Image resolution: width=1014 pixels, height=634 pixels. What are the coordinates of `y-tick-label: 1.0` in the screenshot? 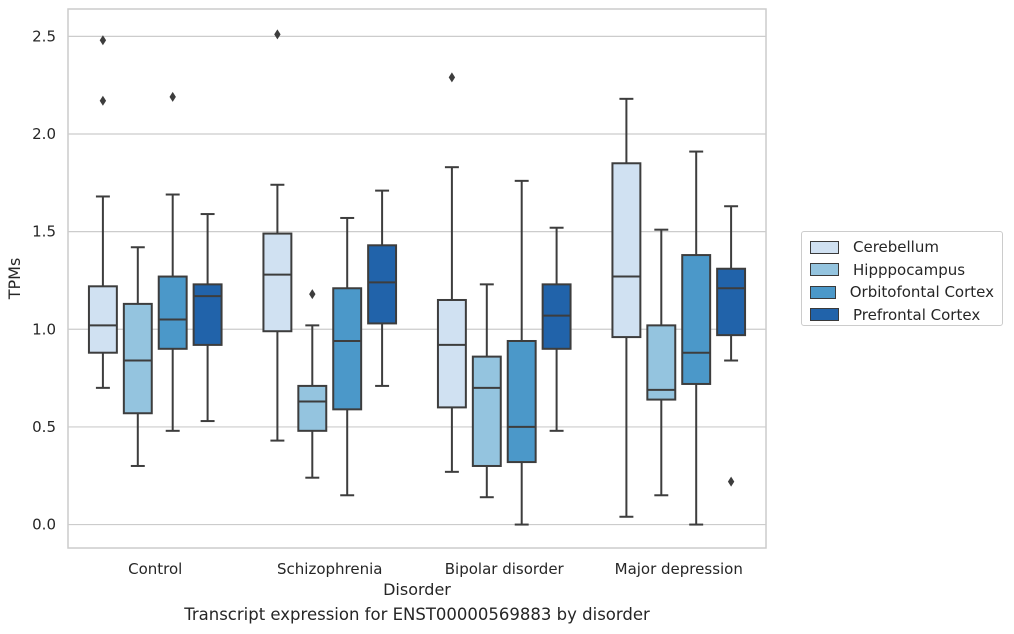 It's located at (44, 329).